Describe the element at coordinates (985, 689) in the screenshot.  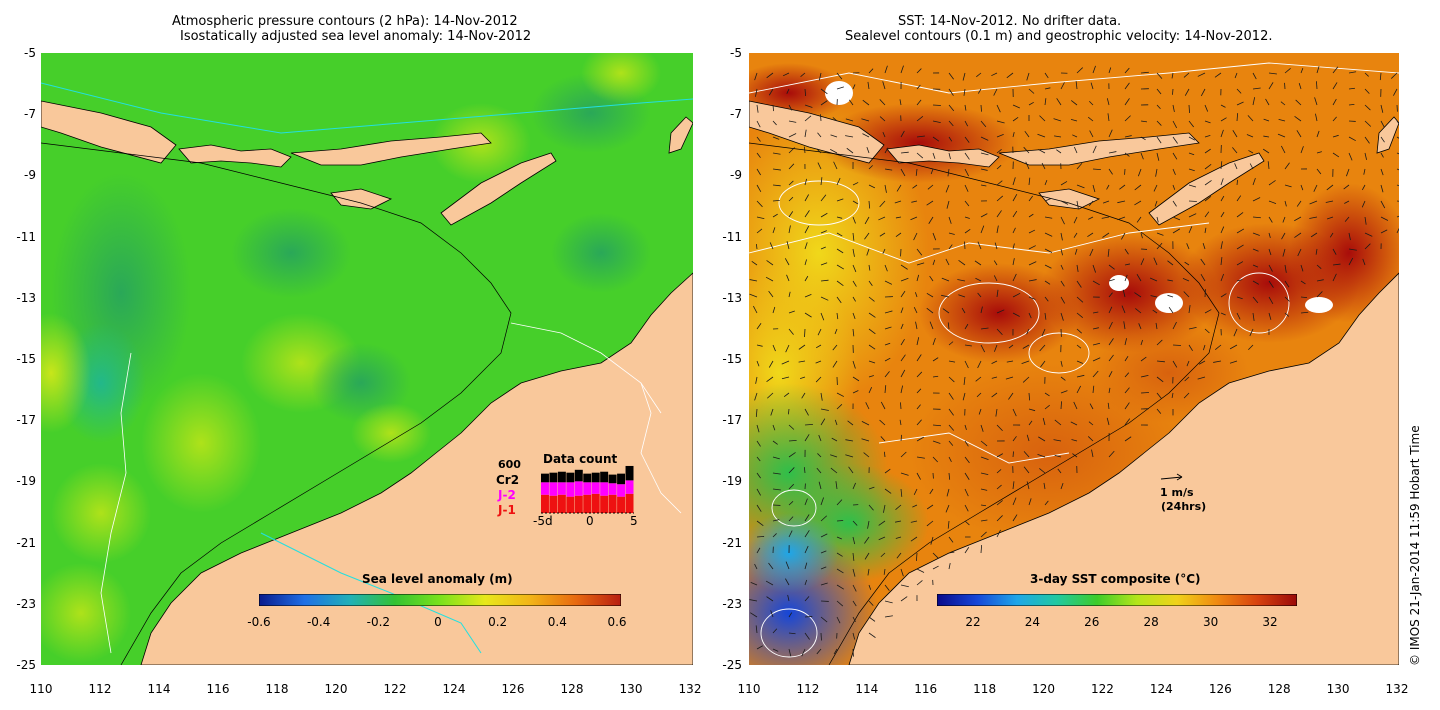
I see `right-lon-label: 118` at that location.